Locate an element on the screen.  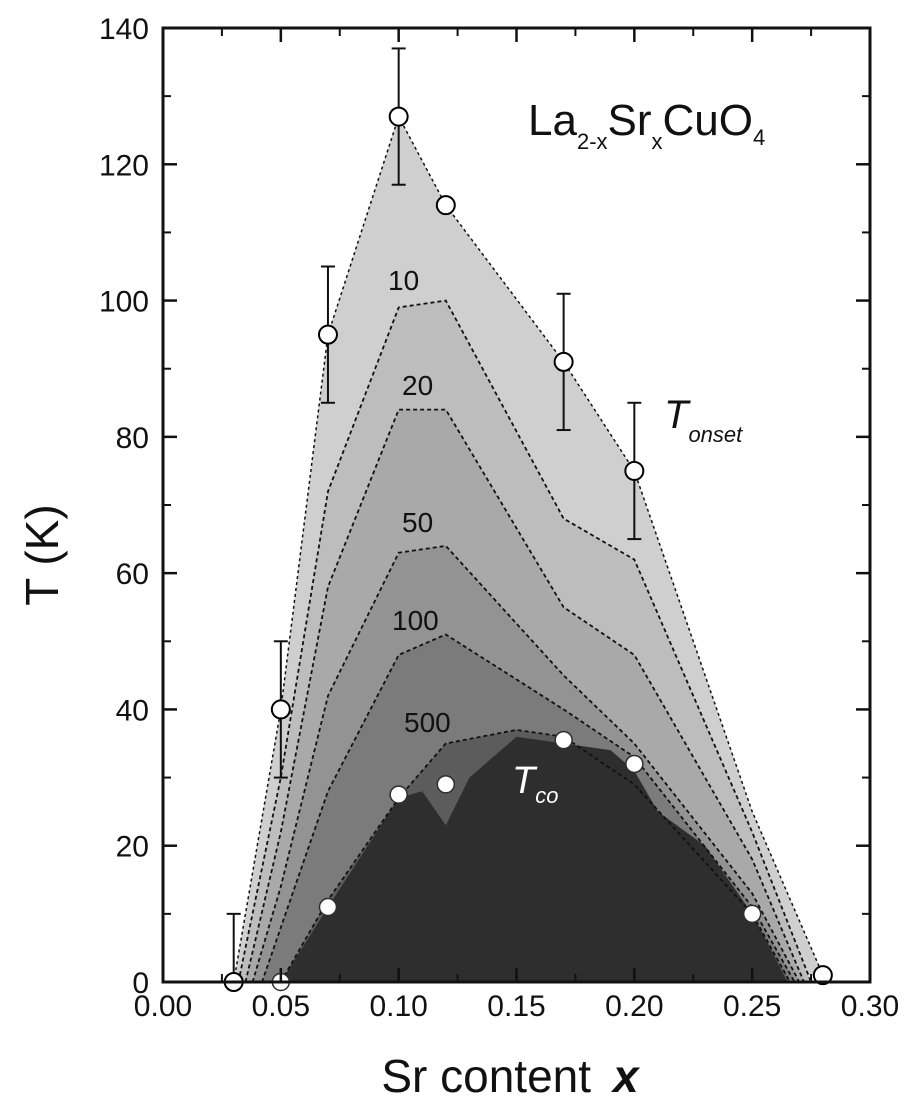
x-tick-label: 0.20 is located at coordinates (634, 1006).